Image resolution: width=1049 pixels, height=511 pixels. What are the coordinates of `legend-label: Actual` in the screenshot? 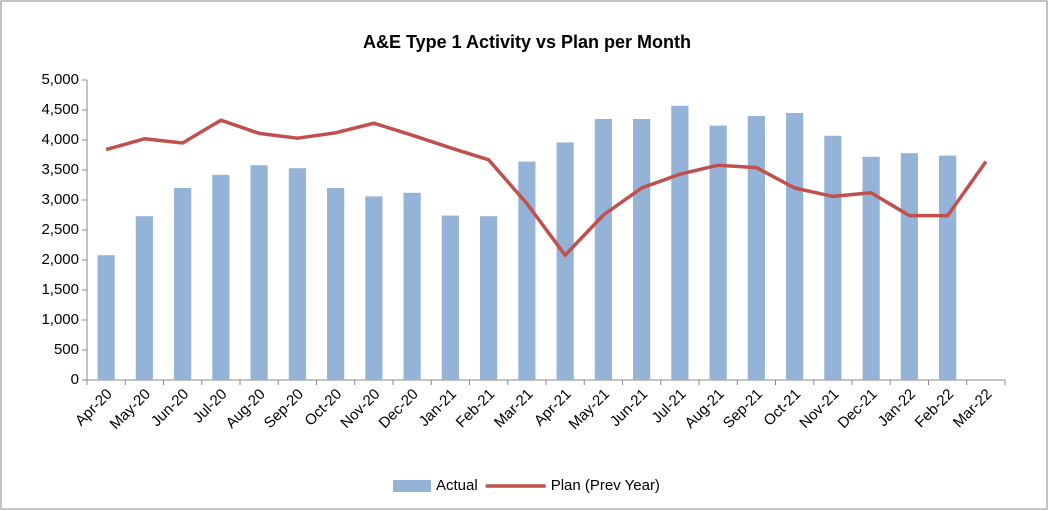 It's located at (457, 485).